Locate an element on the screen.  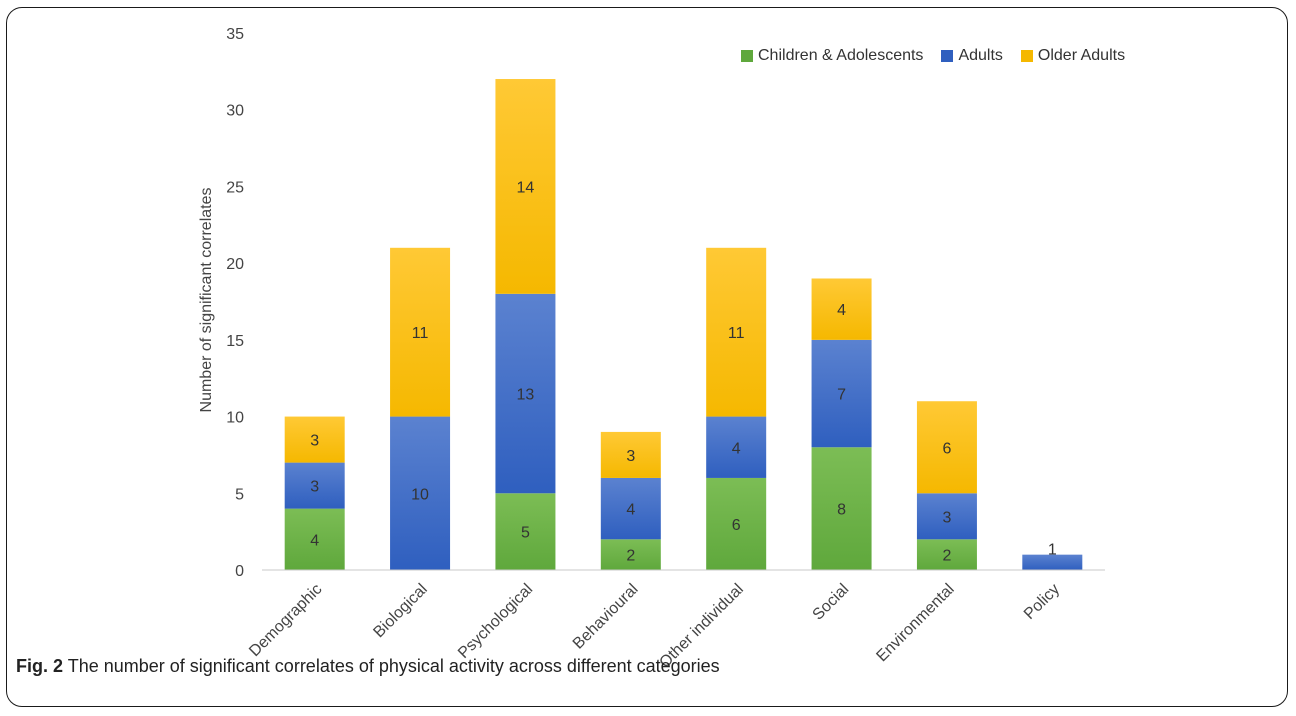
data-label: 8 is located at coordinates (841, 510).